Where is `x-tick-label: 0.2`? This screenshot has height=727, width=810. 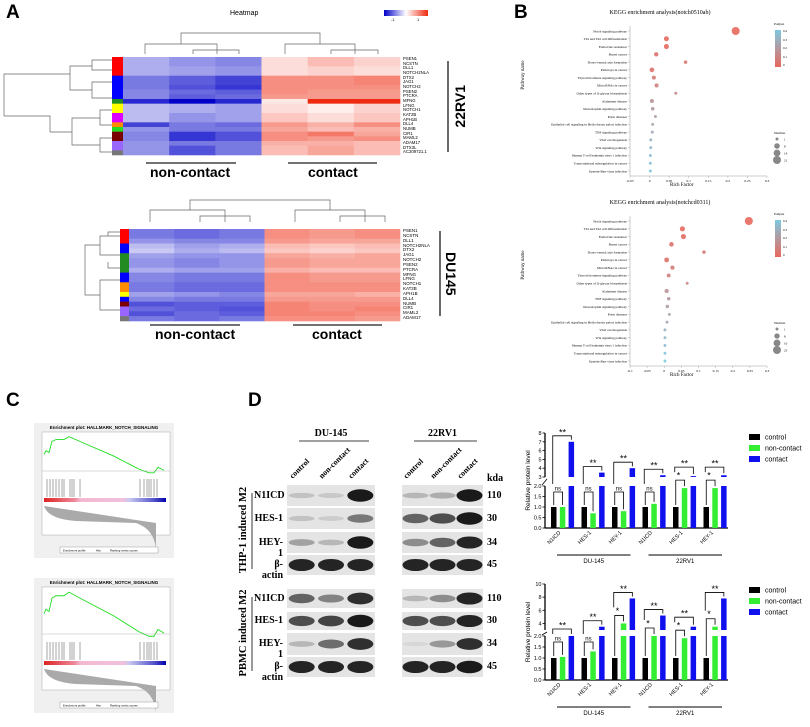
x-tick-label: 0.2 is located at coordinates (733, 371).